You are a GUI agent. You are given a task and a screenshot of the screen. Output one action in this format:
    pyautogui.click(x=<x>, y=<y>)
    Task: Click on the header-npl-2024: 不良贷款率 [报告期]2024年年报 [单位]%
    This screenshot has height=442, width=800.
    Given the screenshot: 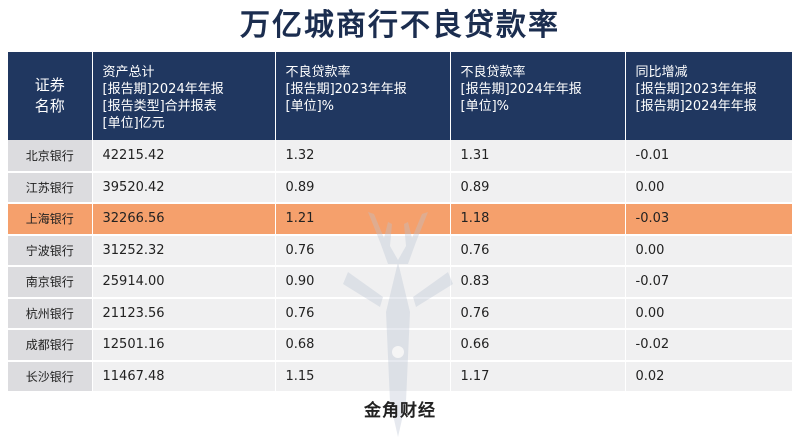 What is the action you would take?
    pyautogui.click(x=538, y=96)
    